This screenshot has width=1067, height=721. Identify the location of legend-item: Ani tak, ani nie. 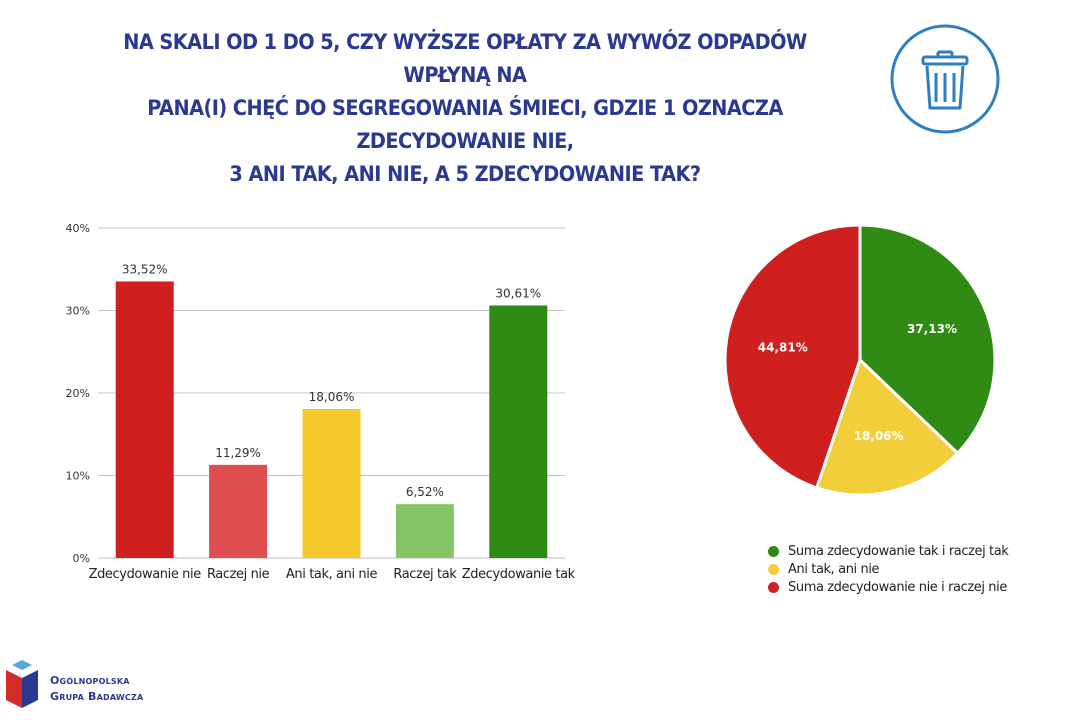
(888, 569).